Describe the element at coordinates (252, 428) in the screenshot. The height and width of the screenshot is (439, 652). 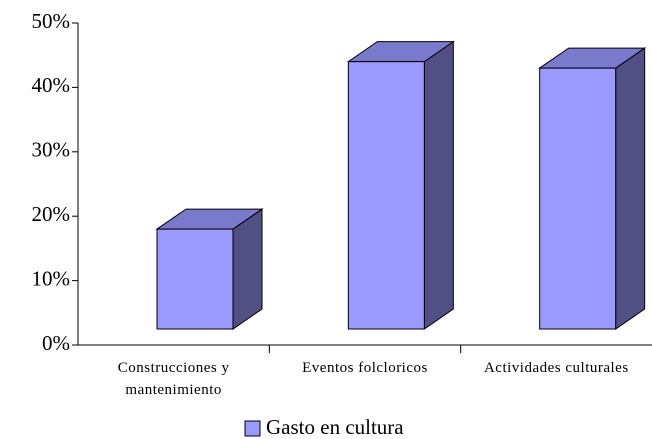
I see `legend-swatch` at that location.